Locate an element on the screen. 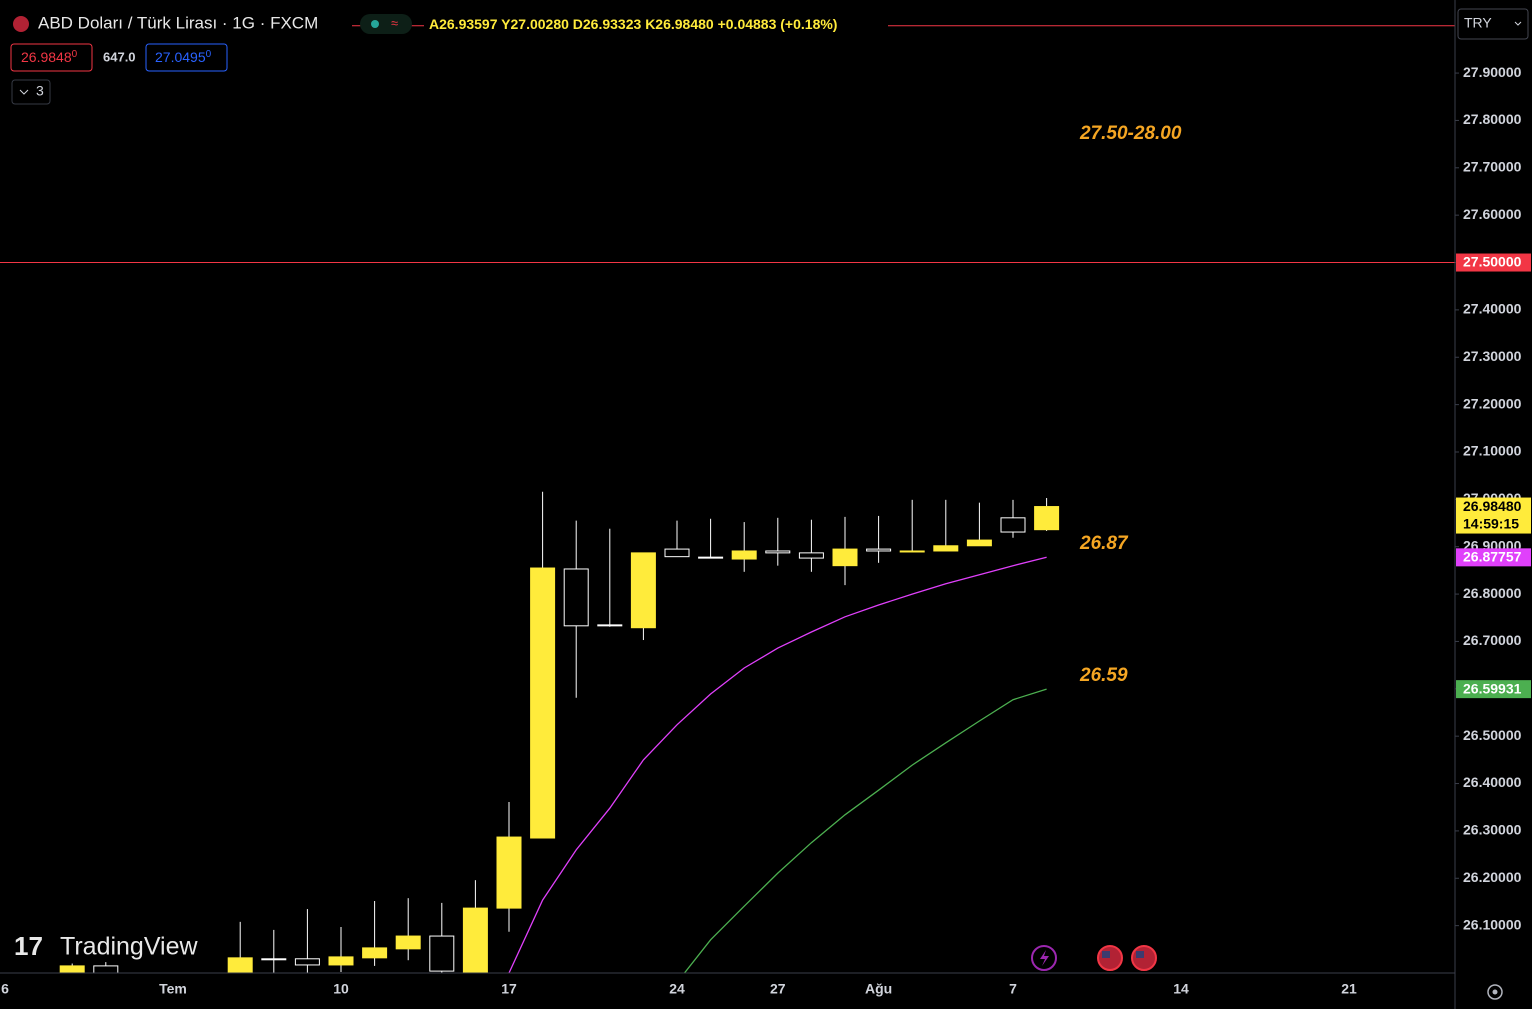  buy-price: 27.04950 is located at coordinates (183, 57).